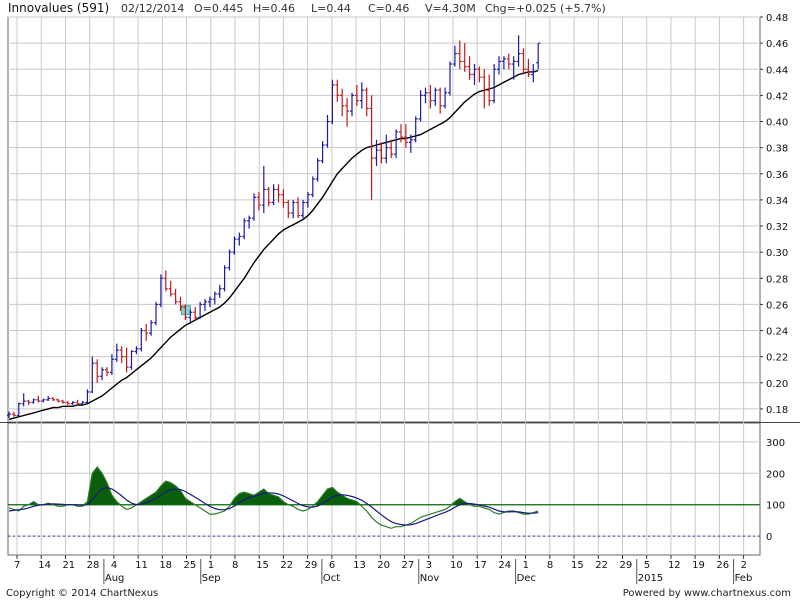 The image size is (800, 600). I want to click on indicator-main-line, so click(273, 497).